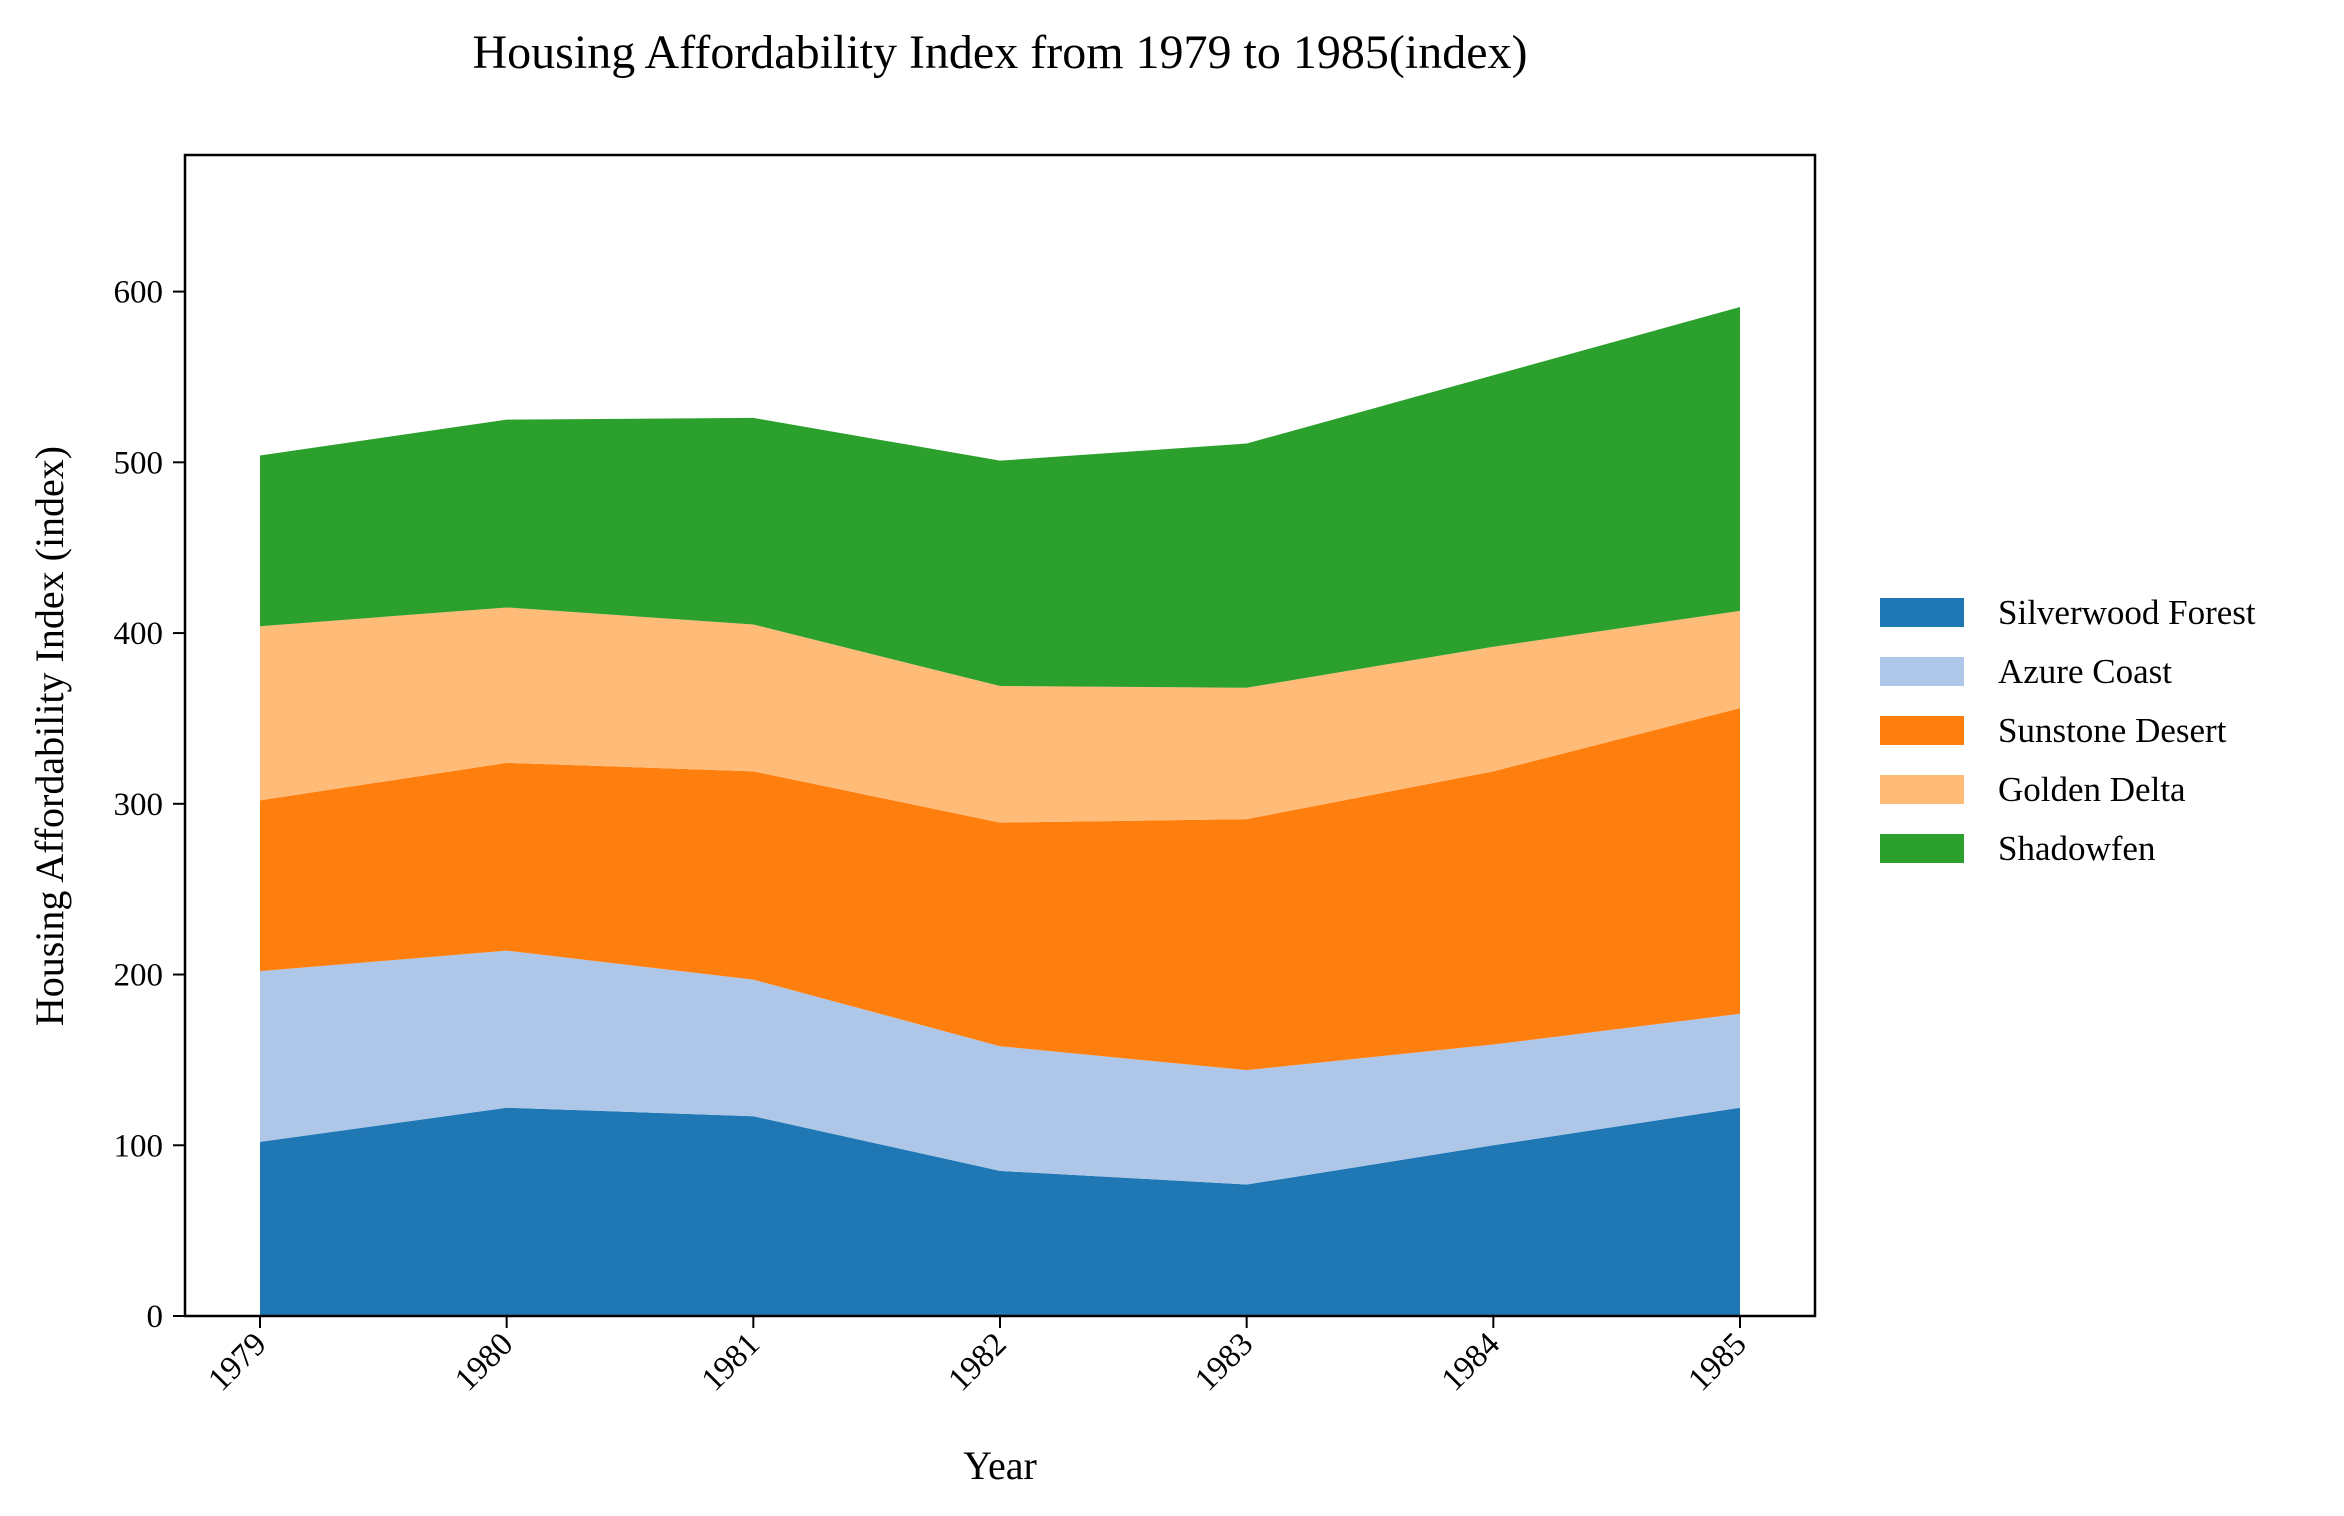  What do you see at coordinates (139, 463) in the screenshot?
I see `y-tick-label: 500` at bounding box center [139, 463].